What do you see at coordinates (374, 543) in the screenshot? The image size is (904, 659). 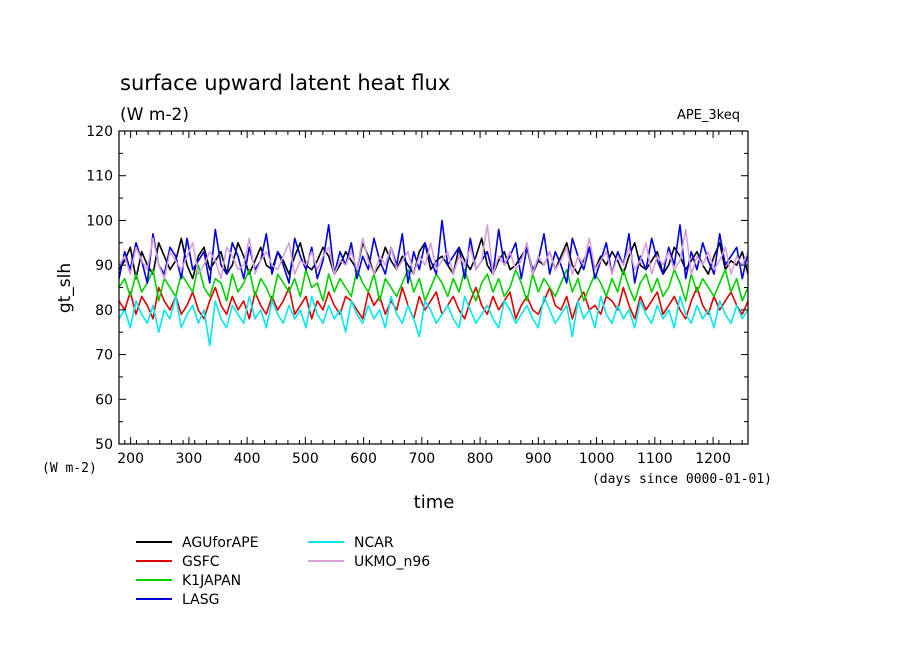 I see `legend-label-ncar: NCAR` at bounding box center [374, 543].